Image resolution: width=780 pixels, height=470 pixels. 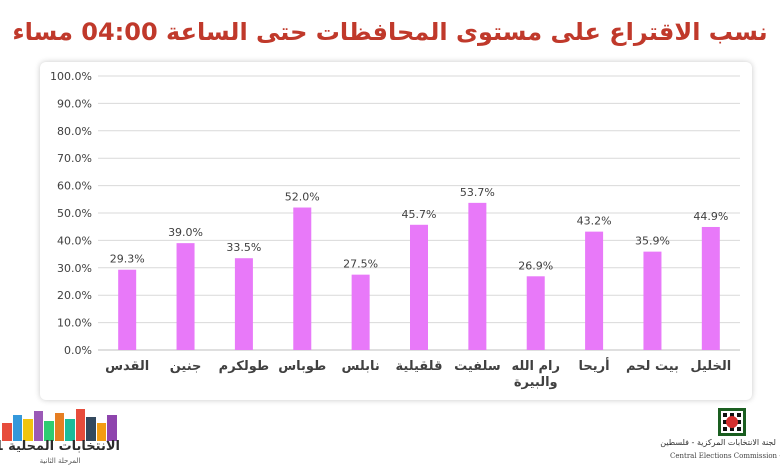 What do you see at coordinates (185, 232) in the screenshot?
I see `data-label: 39.0%` at bounding box center [185, 232].